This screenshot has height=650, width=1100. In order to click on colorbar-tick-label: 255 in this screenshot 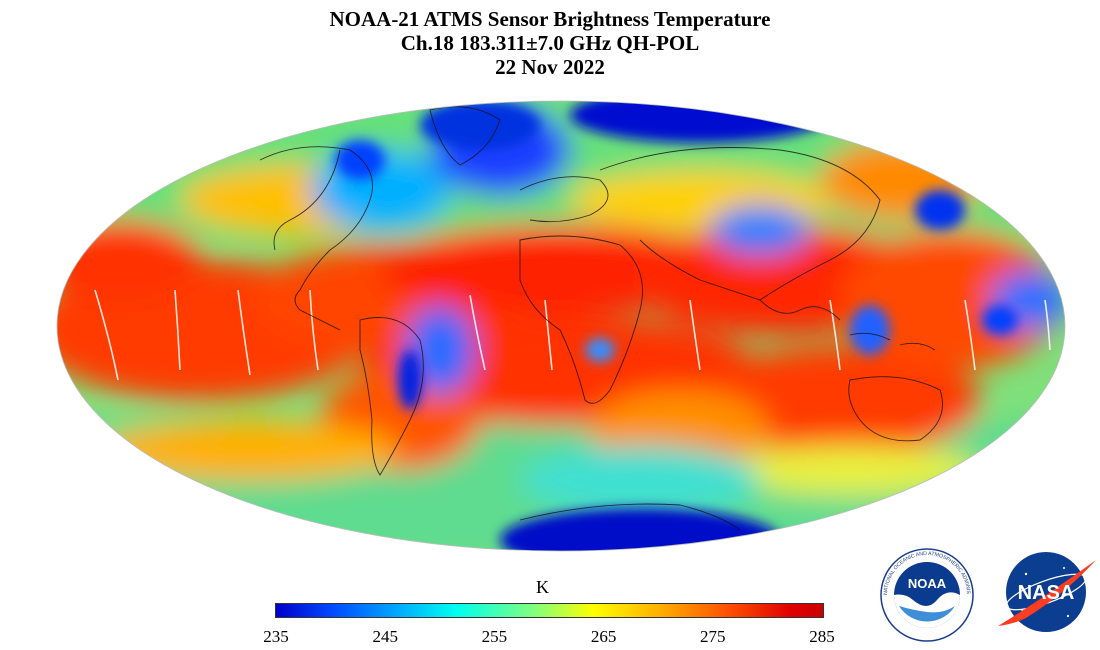, I will do `click(494, 636)`.